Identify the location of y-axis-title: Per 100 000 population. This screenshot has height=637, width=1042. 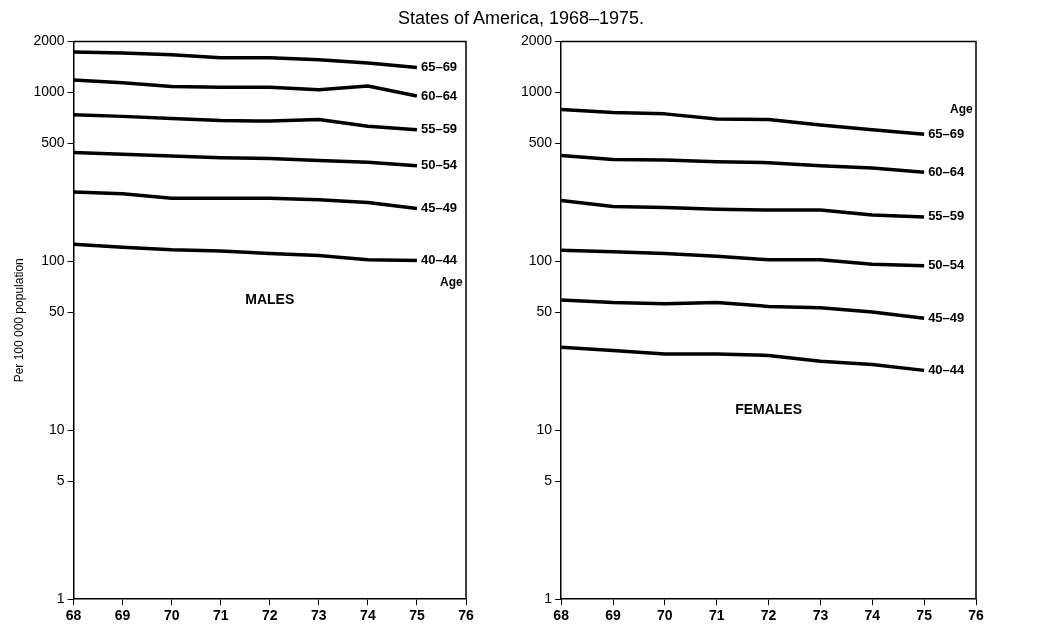
(18, 320).